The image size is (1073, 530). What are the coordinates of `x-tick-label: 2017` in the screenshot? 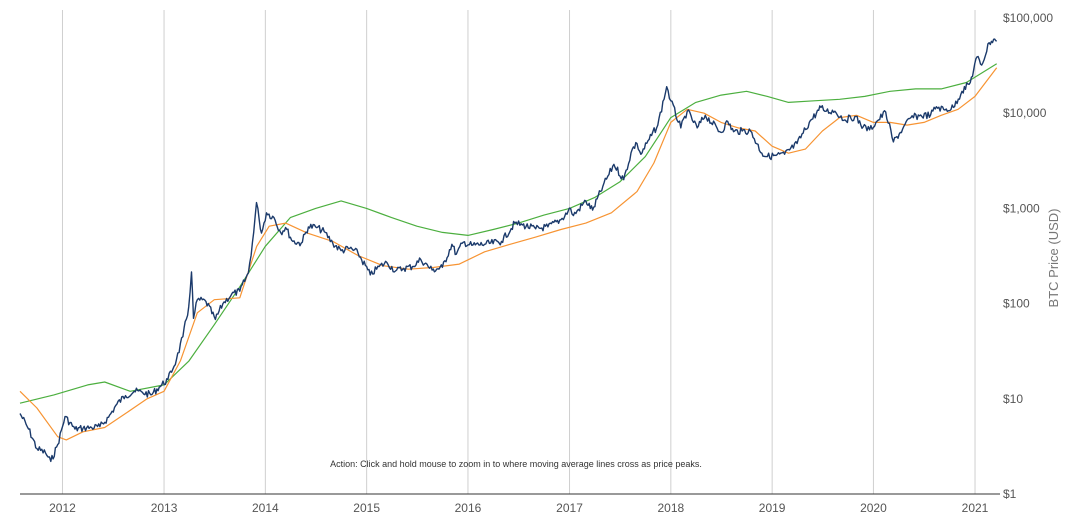 It's located at (569, 508).